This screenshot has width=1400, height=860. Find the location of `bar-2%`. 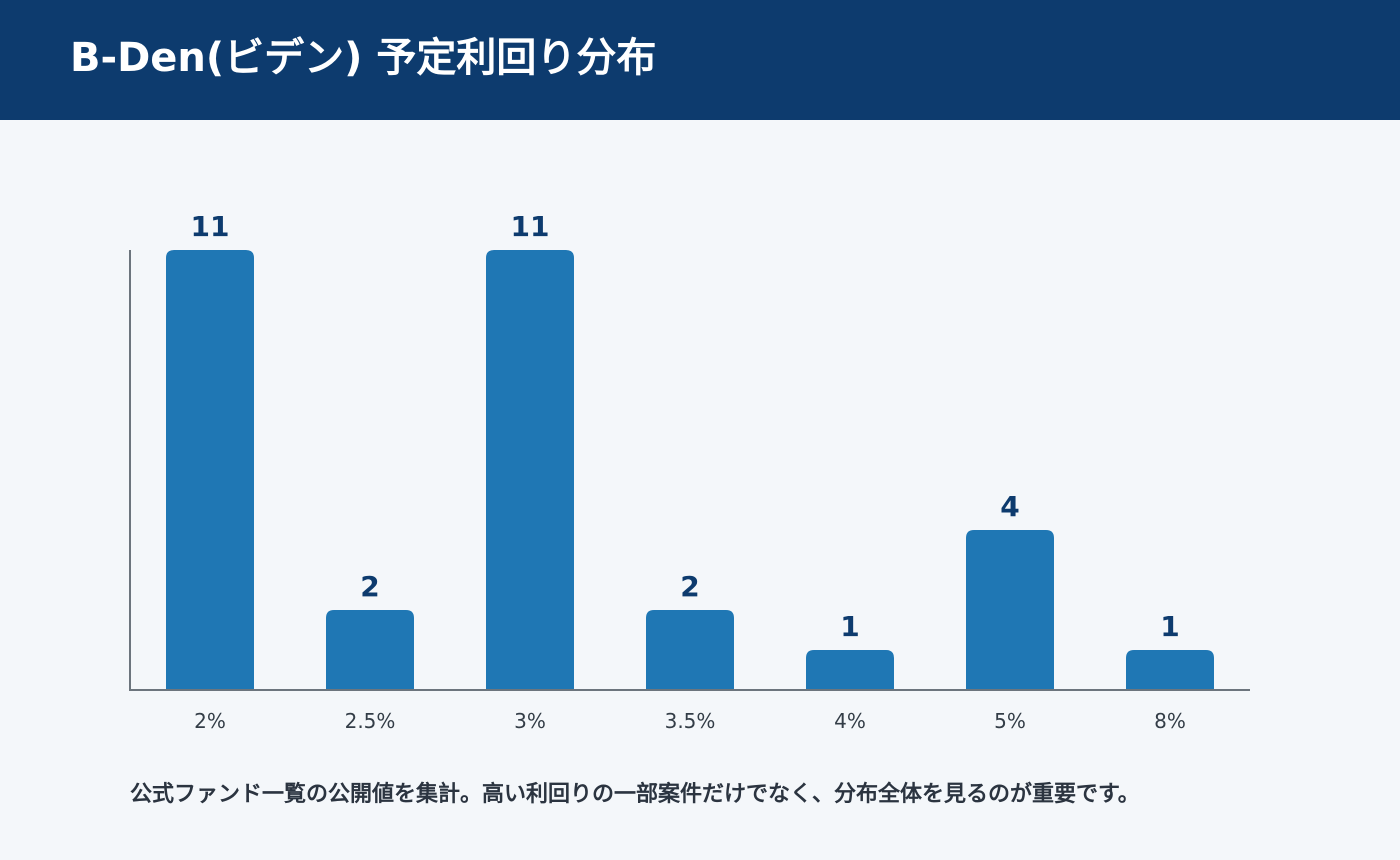

bar-2% is located at coordinates (210, 470).